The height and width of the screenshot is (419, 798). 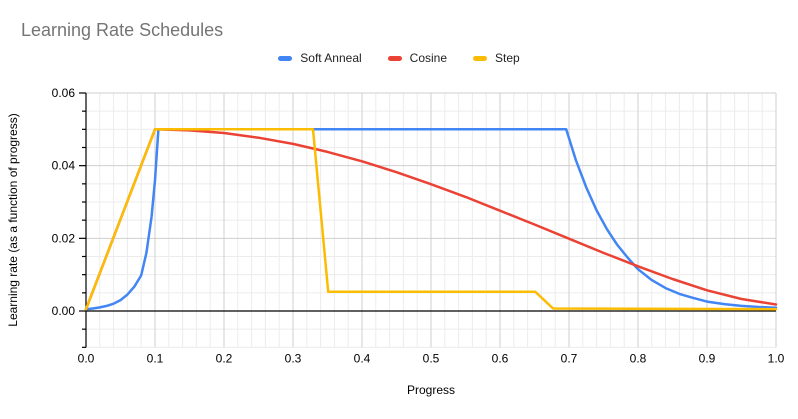 I want to click on x-tick-label: 0.2, so click(x=224, y=358).